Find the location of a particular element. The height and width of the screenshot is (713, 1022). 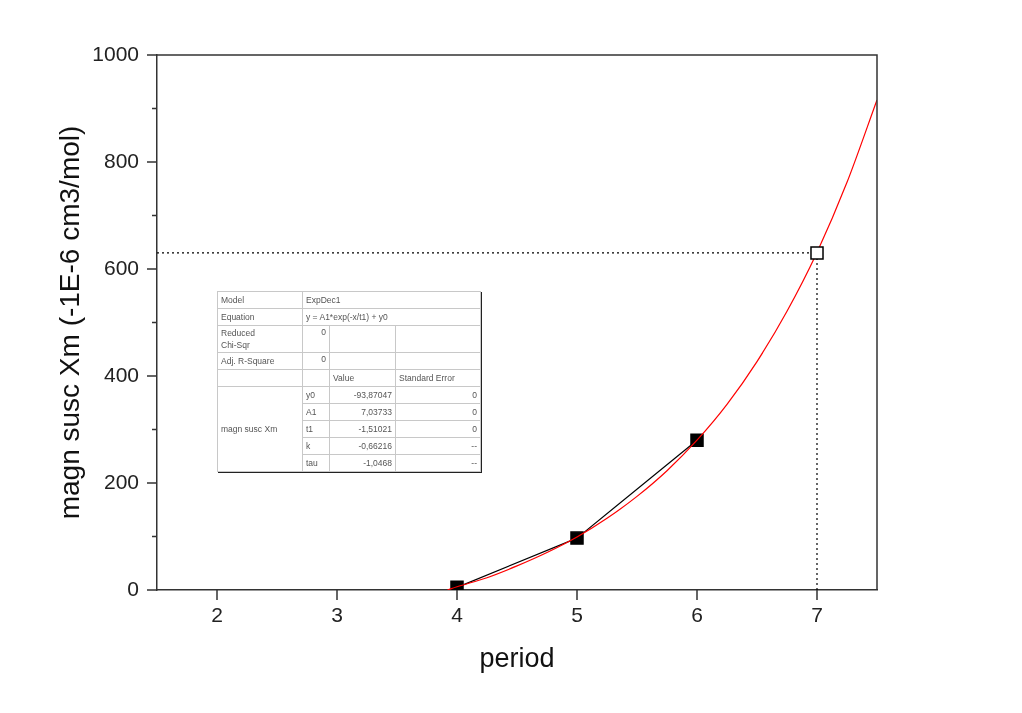

x-tick-label: 3 is located at coordinates (337, 615).